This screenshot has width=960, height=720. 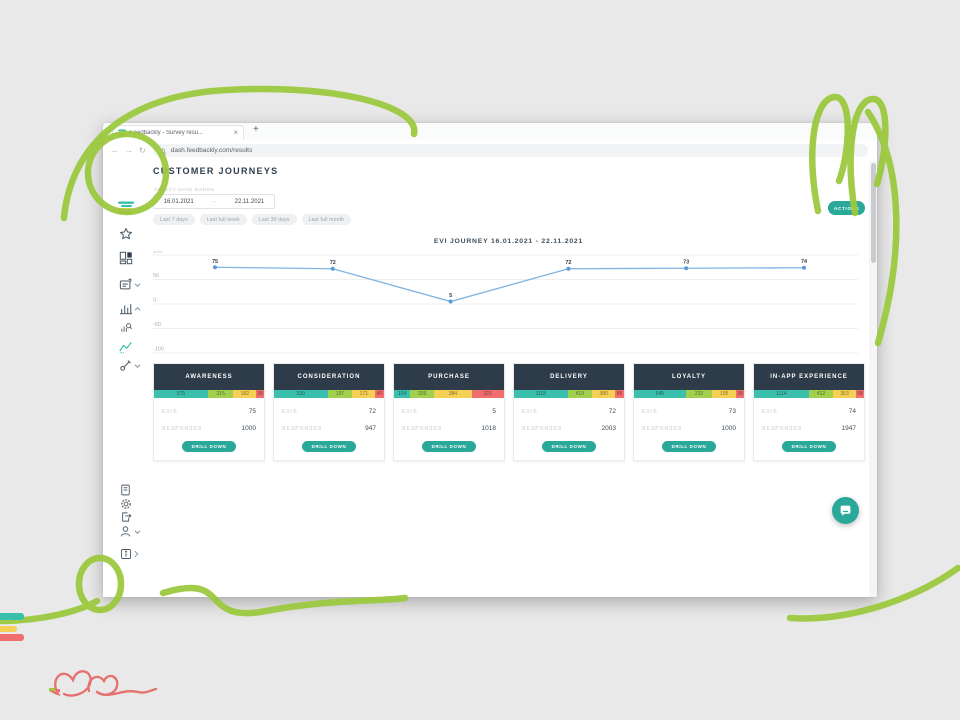 I want to click on distribution-bar: 104 209 384 321, so click(x=449, y=394).